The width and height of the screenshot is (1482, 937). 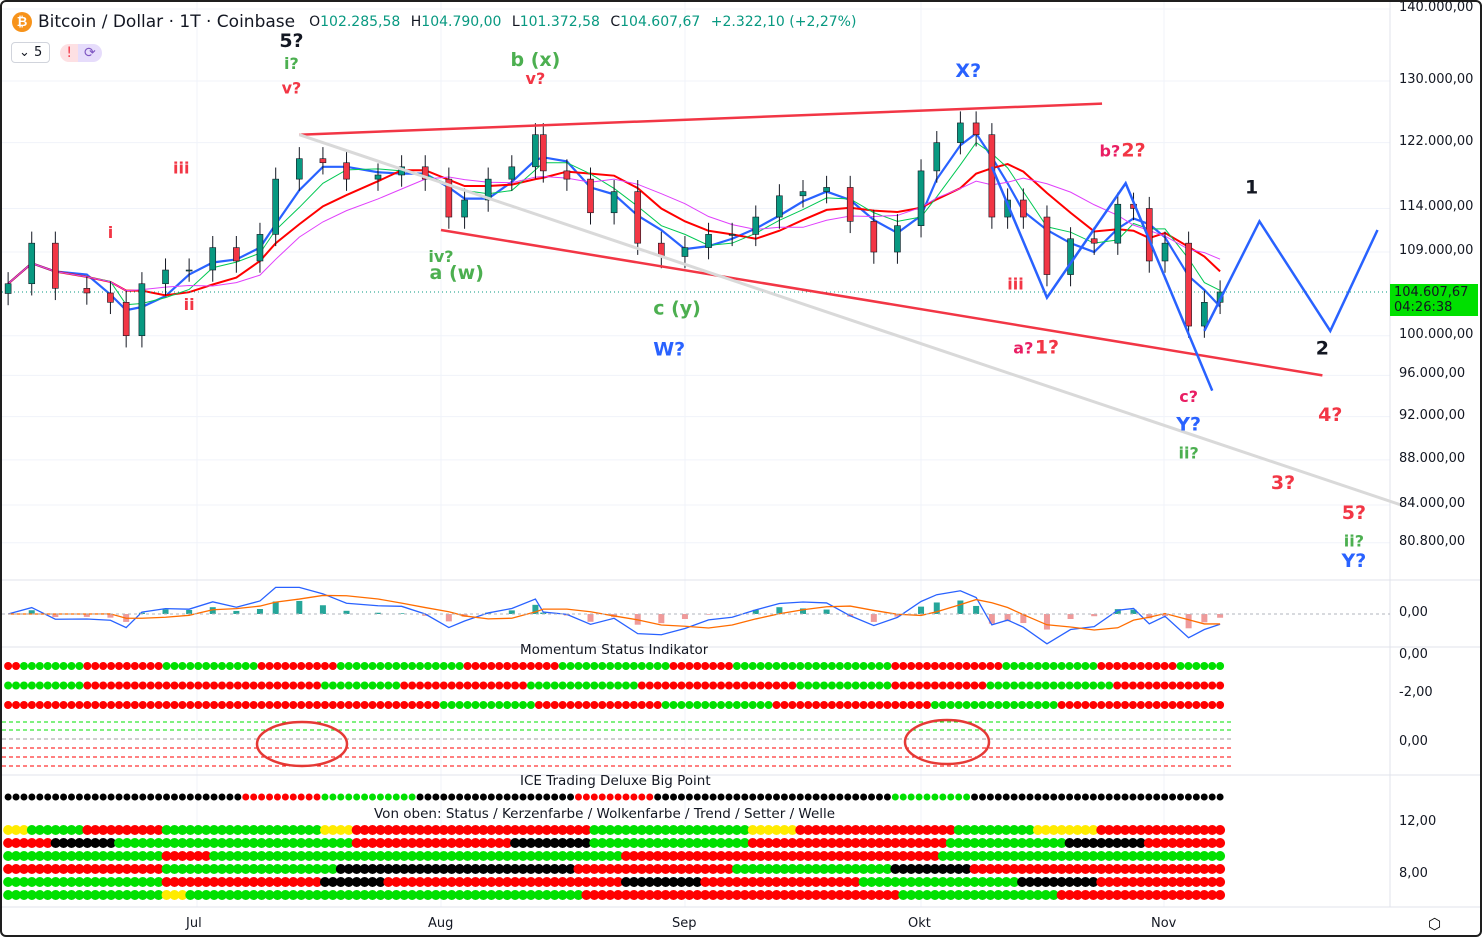 I want to click on refresh-icon: ⟳, so click(x=89, y=52).